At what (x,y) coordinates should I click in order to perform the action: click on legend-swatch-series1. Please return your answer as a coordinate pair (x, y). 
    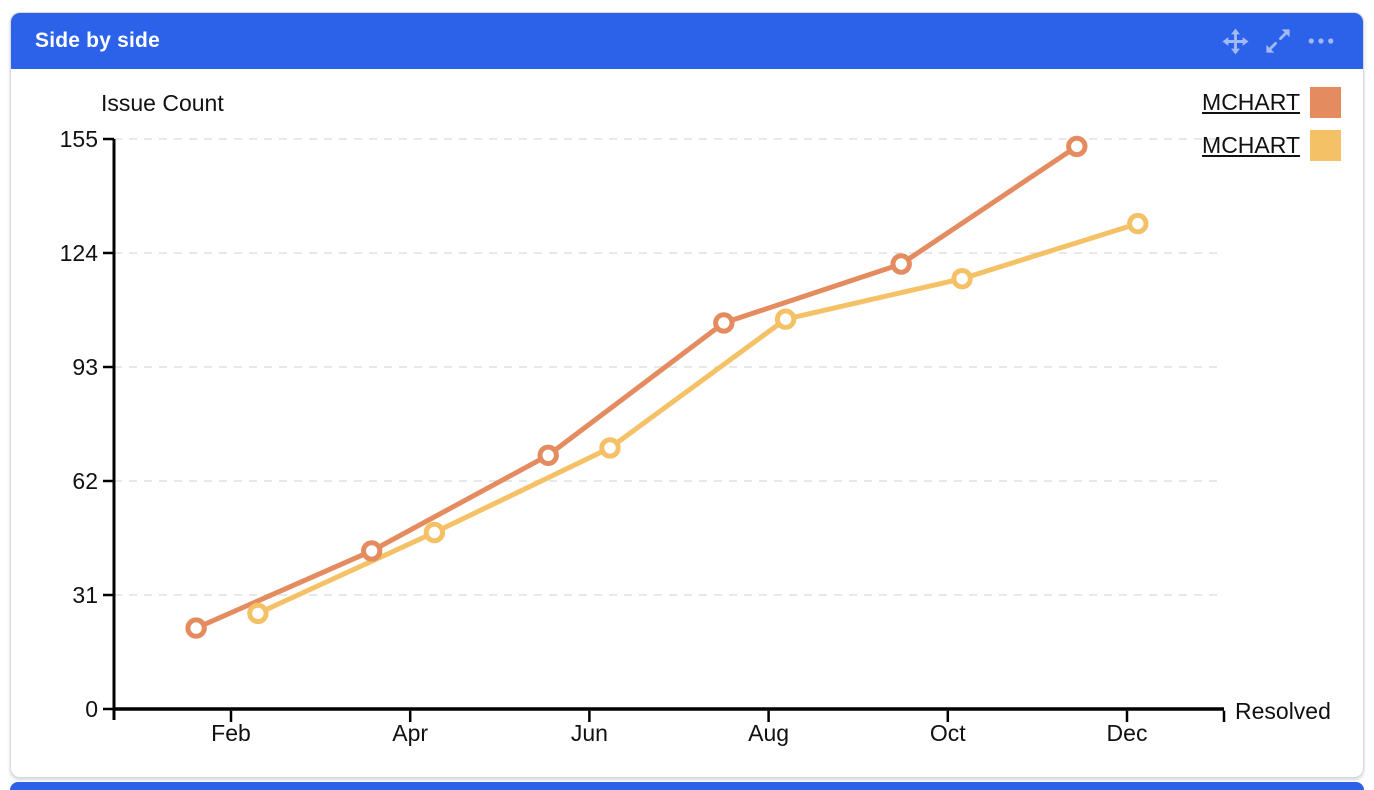
    Looking at the image, I should click on (1325, 102).